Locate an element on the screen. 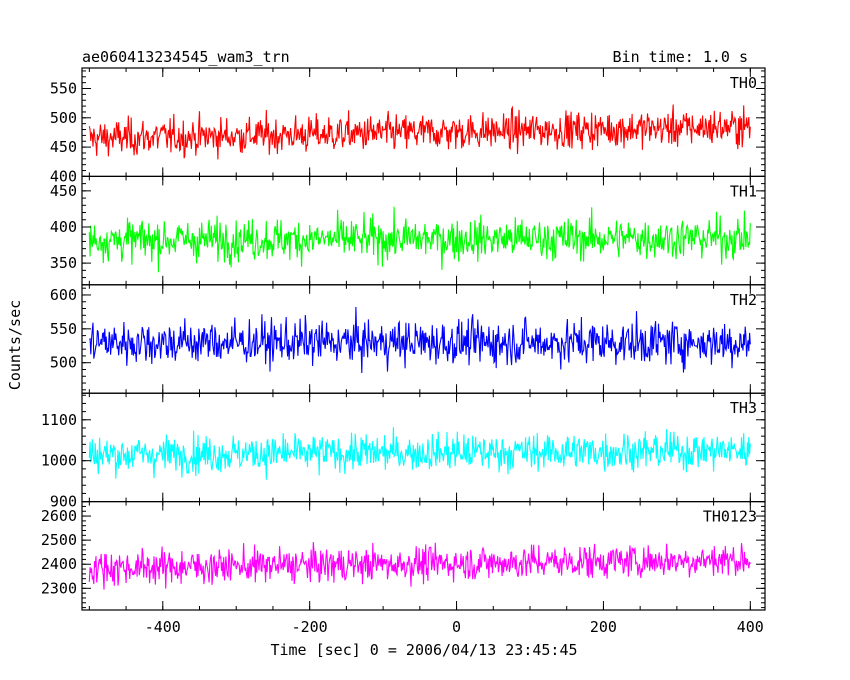 This screenshot has height=680, width=850. x-tick-label: 400 is located at coordinates (750, 627).